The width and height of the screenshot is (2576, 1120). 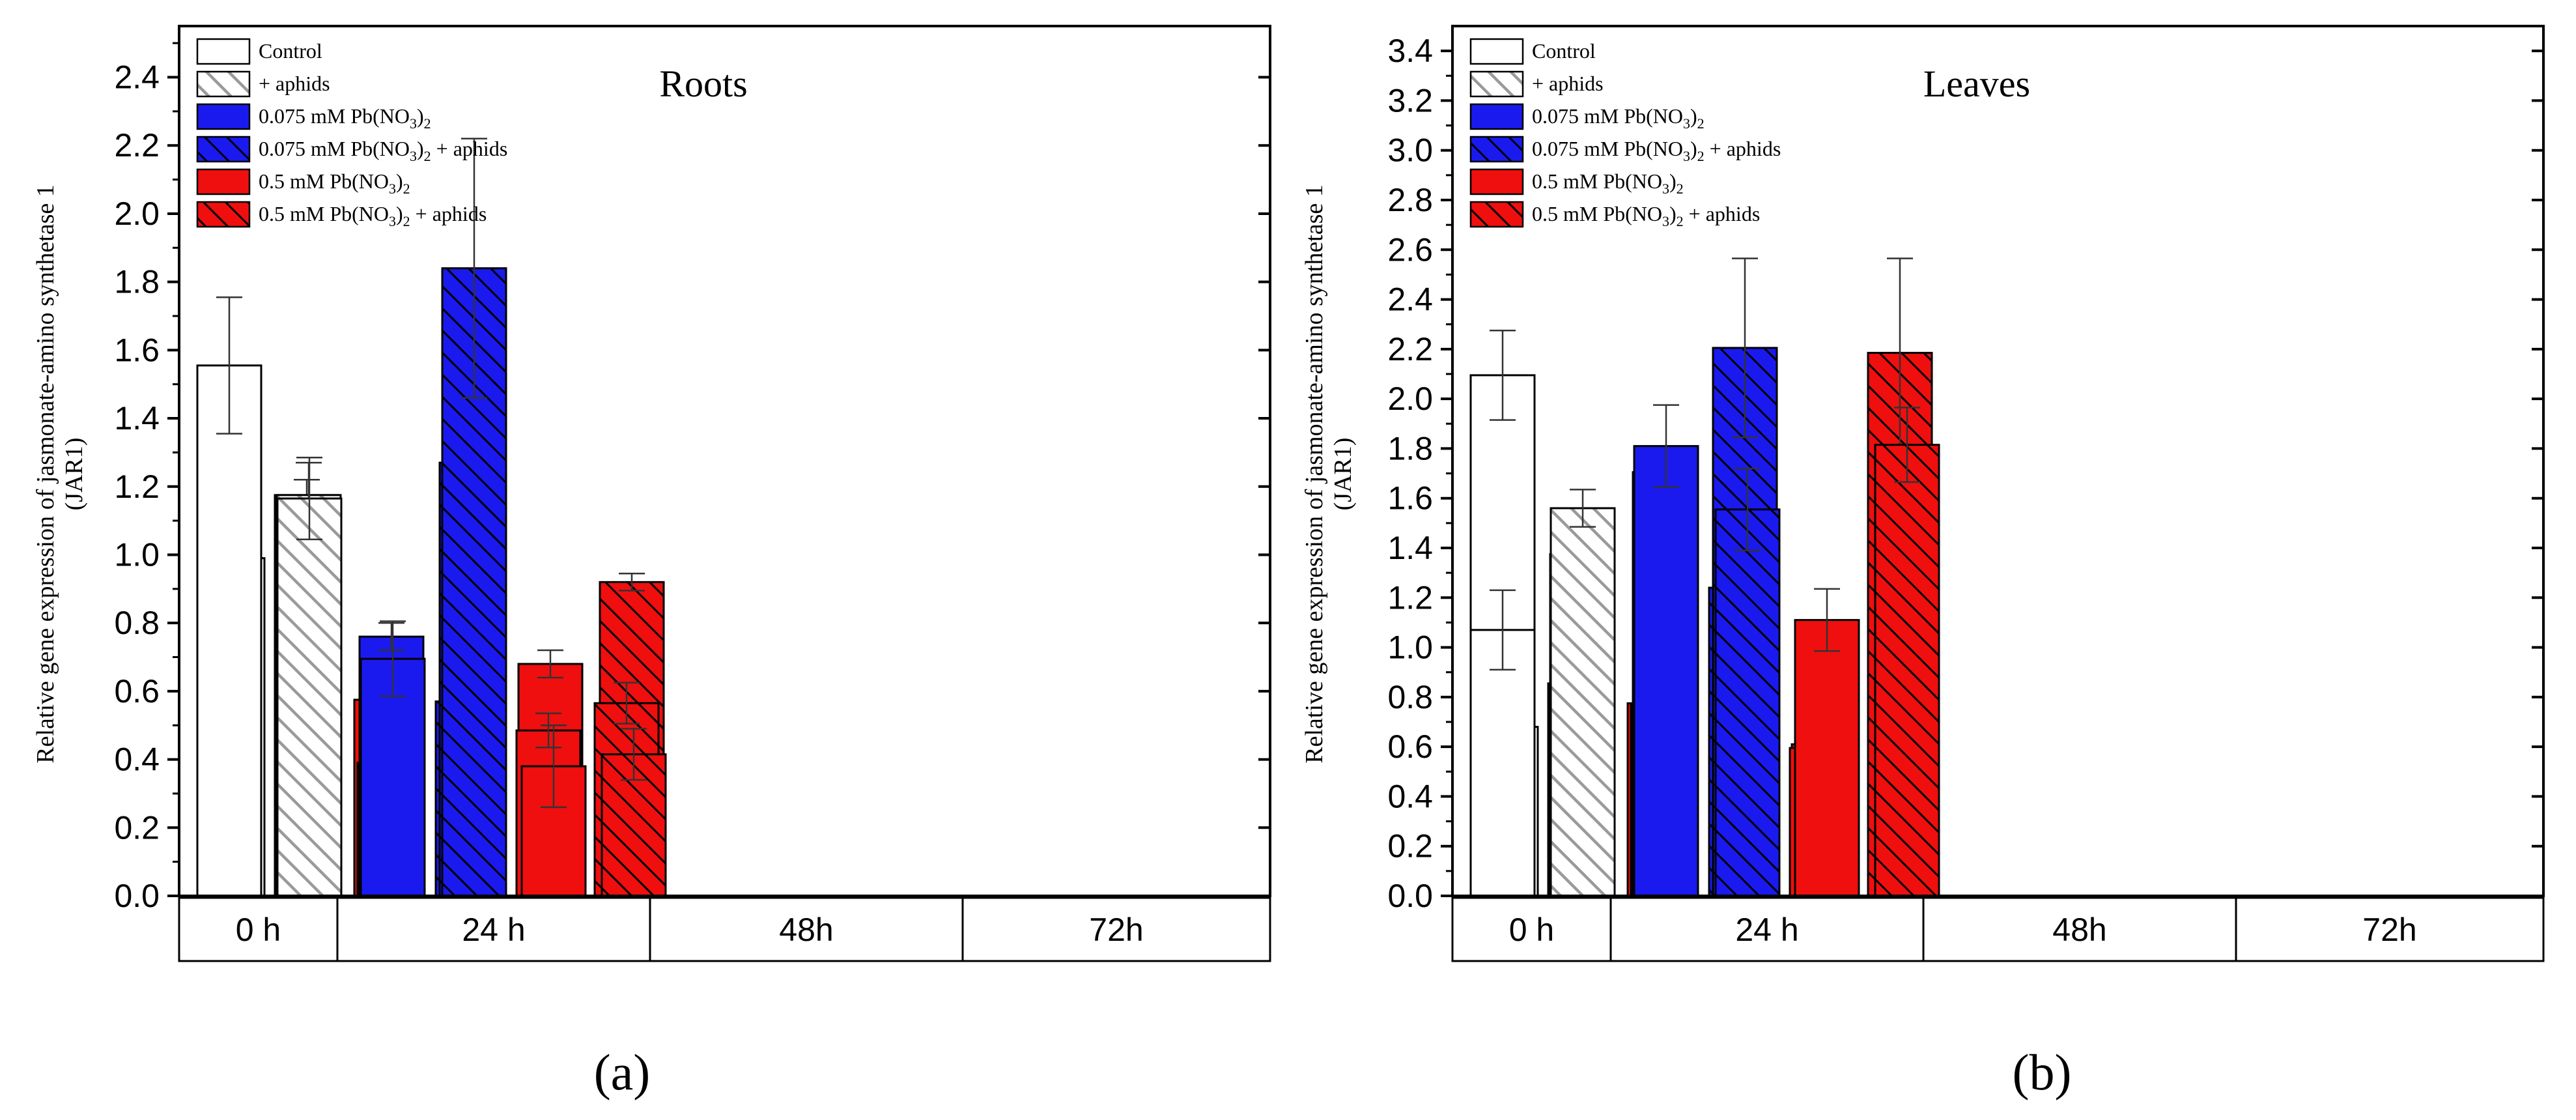 I want to click on chart-title: Roots, so click(x=703, y=84).